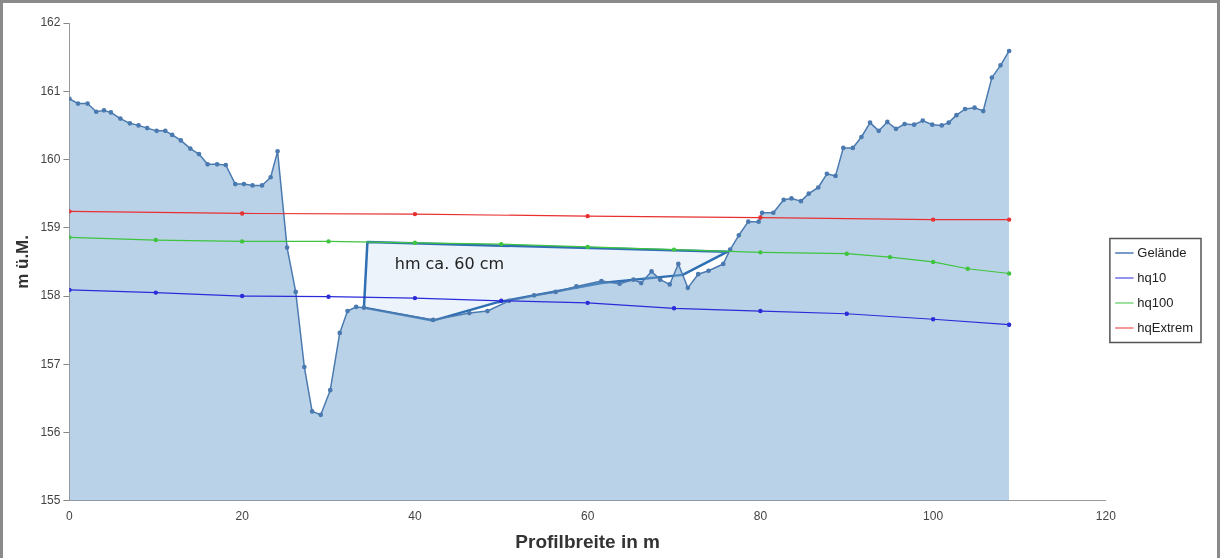 The image size is (1220, 558). What do you see at coordinates (242, 516) in the screenshot?
I see `x-tick-label: 20` at bounding box center [242, 516].